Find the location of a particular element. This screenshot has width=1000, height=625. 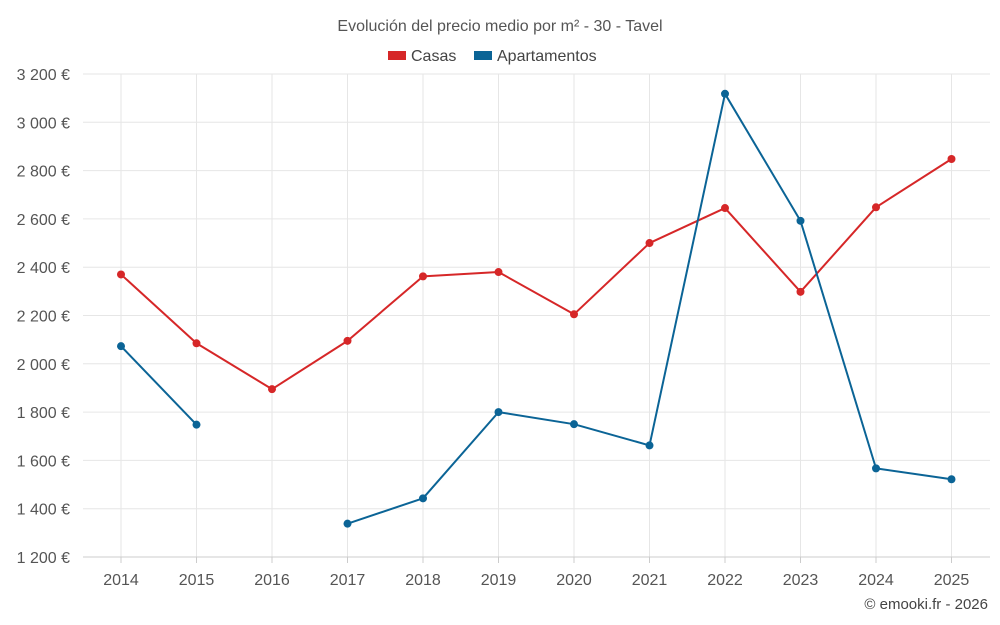

credit-text: © emooki.fr - 2026 is located at coordinates (926, 604).